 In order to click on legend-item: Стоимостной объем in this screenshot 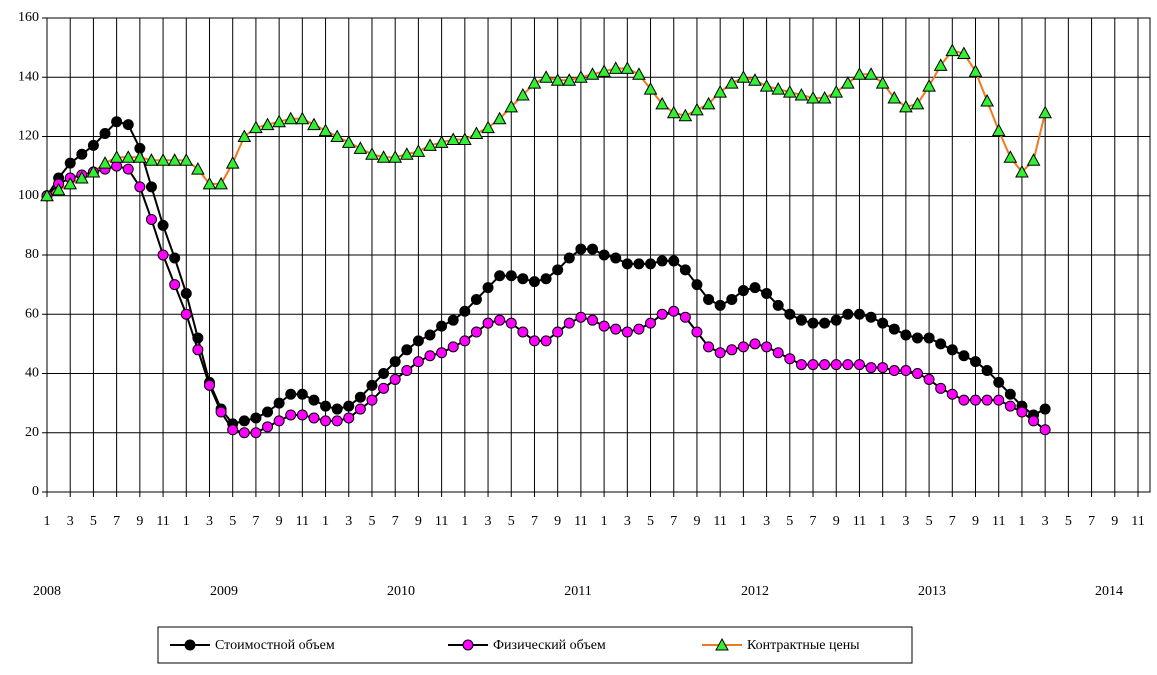, I will do `click(252, 645)`.